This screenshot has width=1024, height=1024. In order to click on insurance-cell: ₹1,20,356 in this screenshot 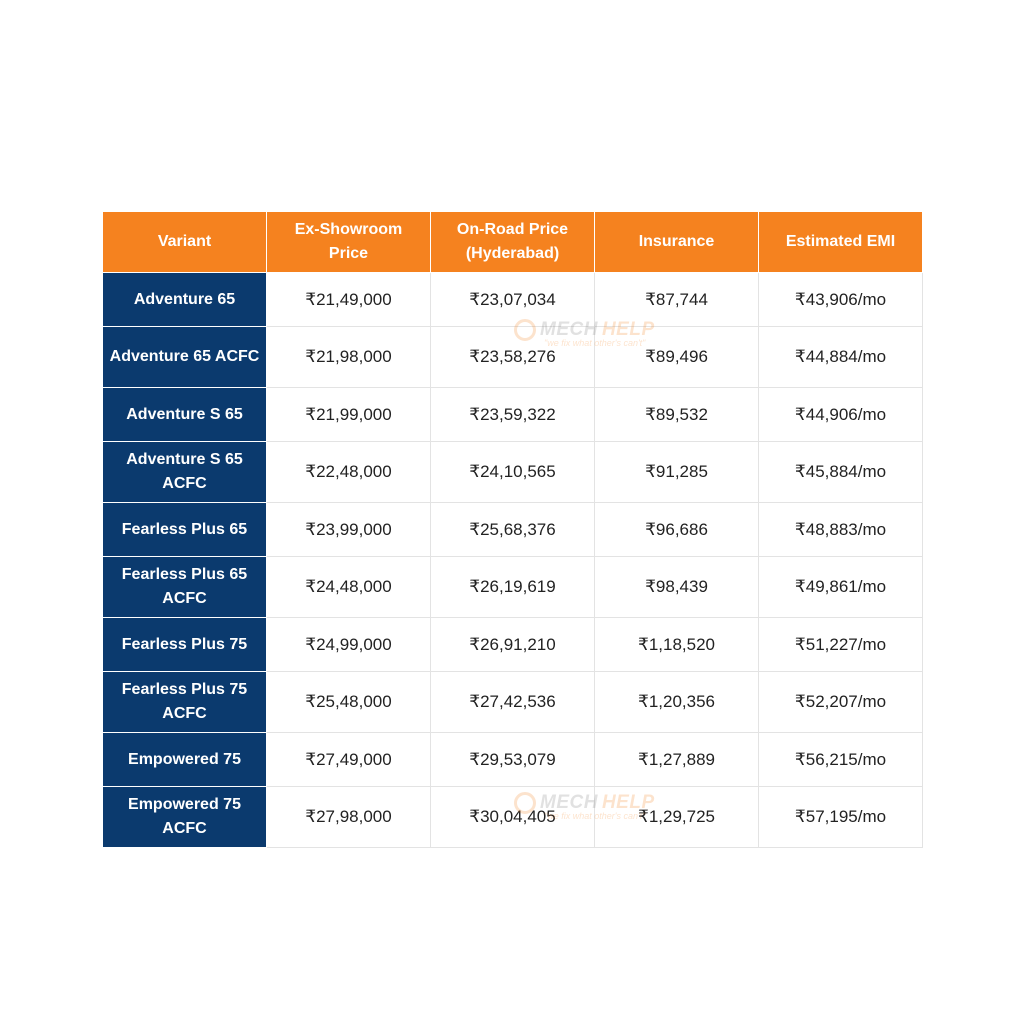, I will do `click(676, 702)`.